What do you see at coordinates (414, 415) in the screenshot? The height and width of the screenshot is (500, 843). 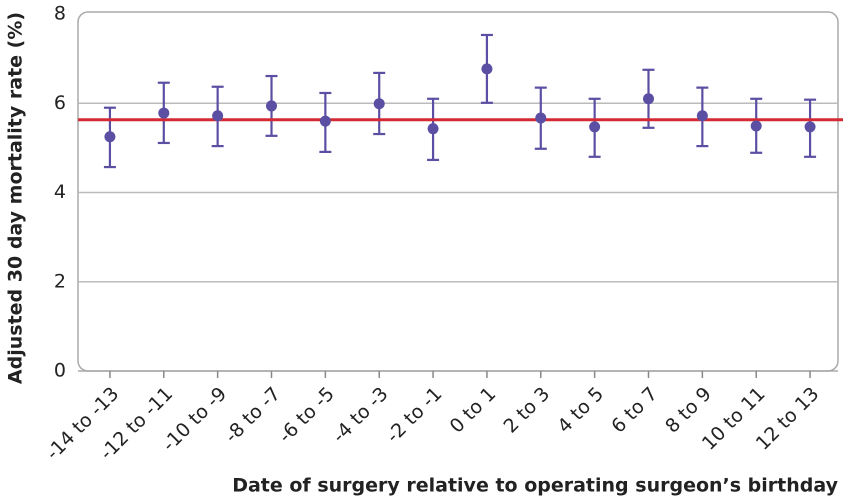 I see `x-tick-label: -2 to -1` at bounding box center [414, 415].